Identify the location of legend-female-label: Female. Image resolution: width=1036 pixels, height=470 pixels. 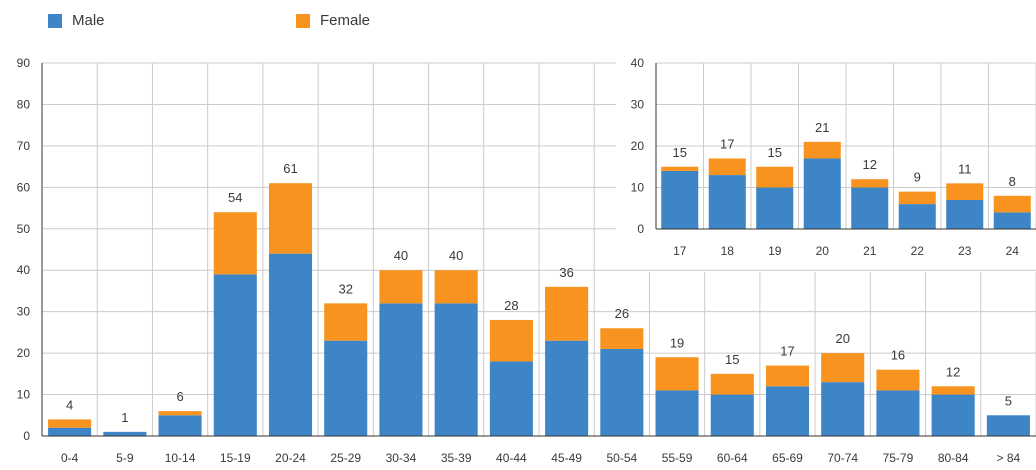
(345, 20).